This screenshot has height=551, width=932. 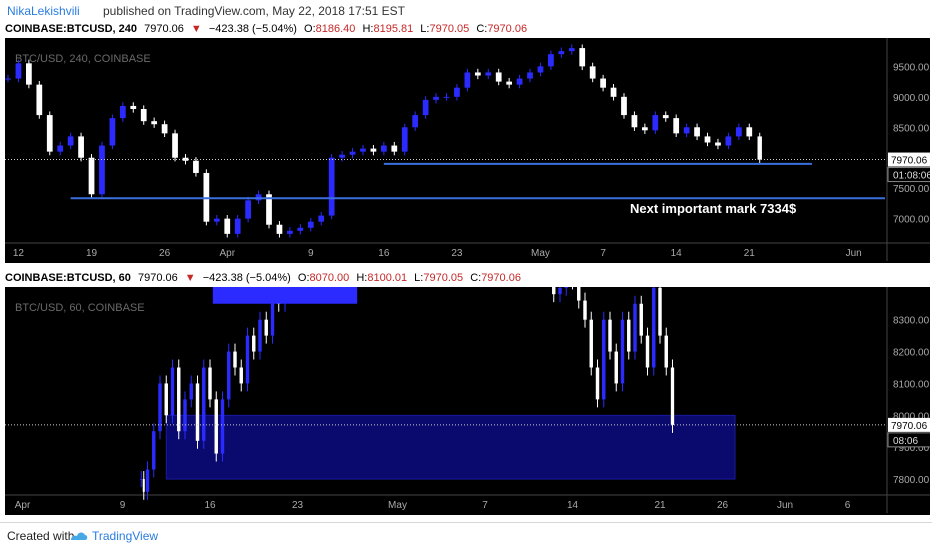 What do you see at coordinates (157, 278) in the screenshot?
I see `last-price: 7970.06` at bounding box center [157, 278].